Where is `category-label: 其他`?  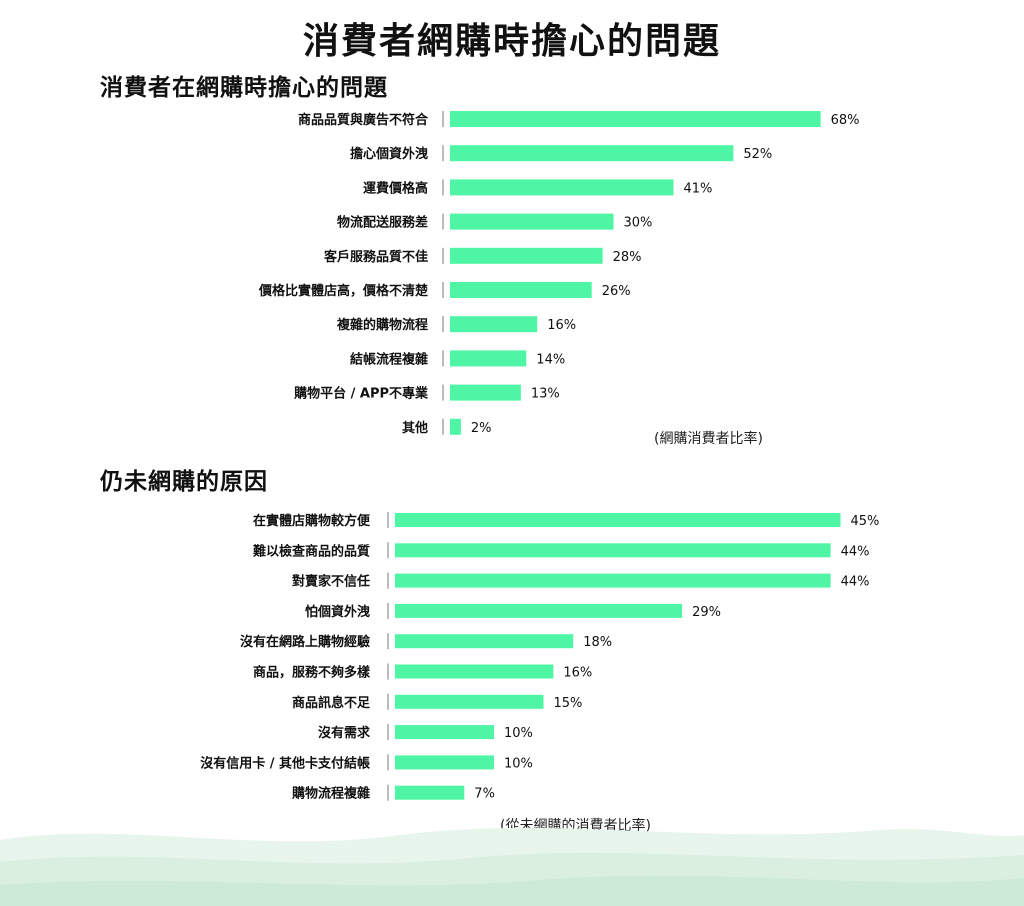 category-label: 其他 is located at coordinates (415, 428).